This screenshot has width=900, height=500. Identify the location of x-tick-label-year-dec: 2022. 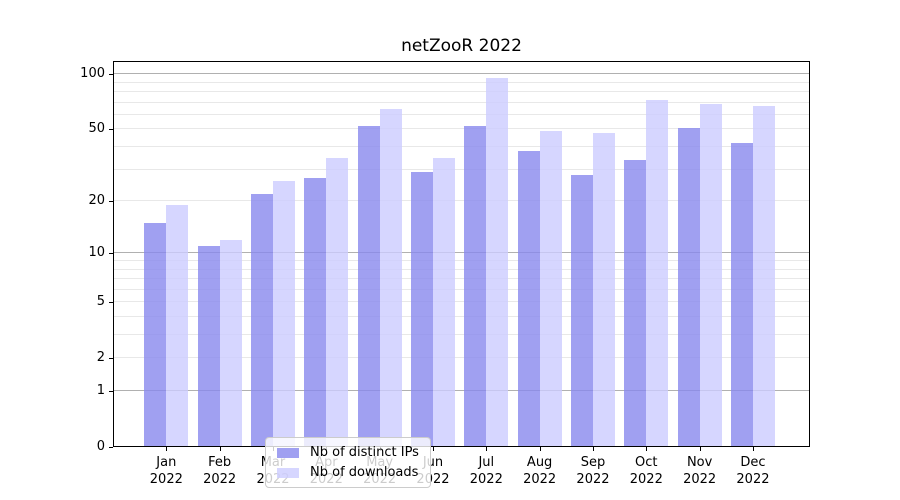
(753, 479).